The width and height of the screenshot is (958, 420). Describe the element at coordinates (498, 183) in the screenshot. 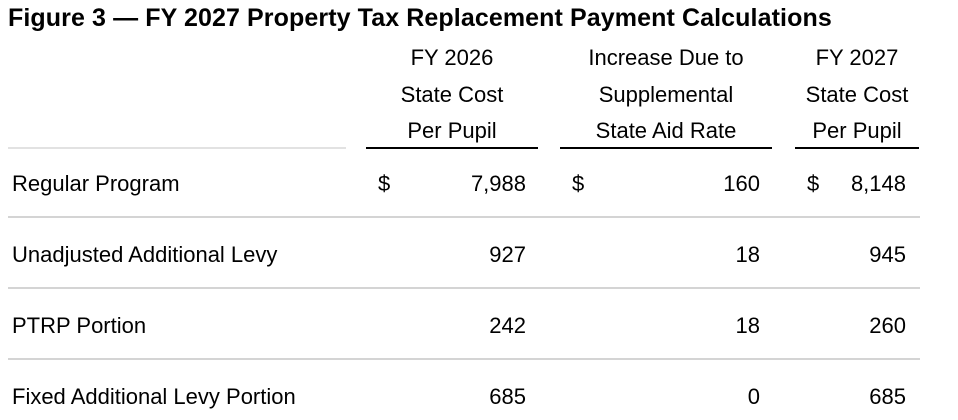

I see `fy2026-value: 7,988` at that location.